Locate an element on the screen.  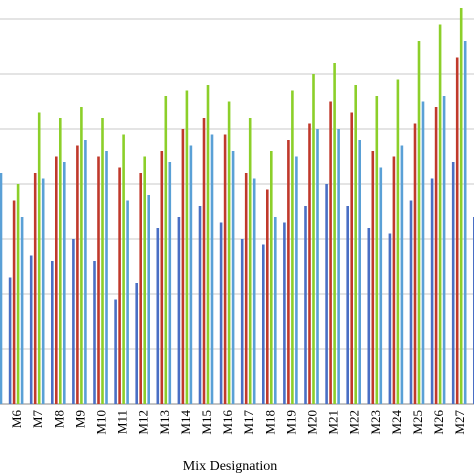
x-tick-label: M17 is located at coordinates (248, 422).